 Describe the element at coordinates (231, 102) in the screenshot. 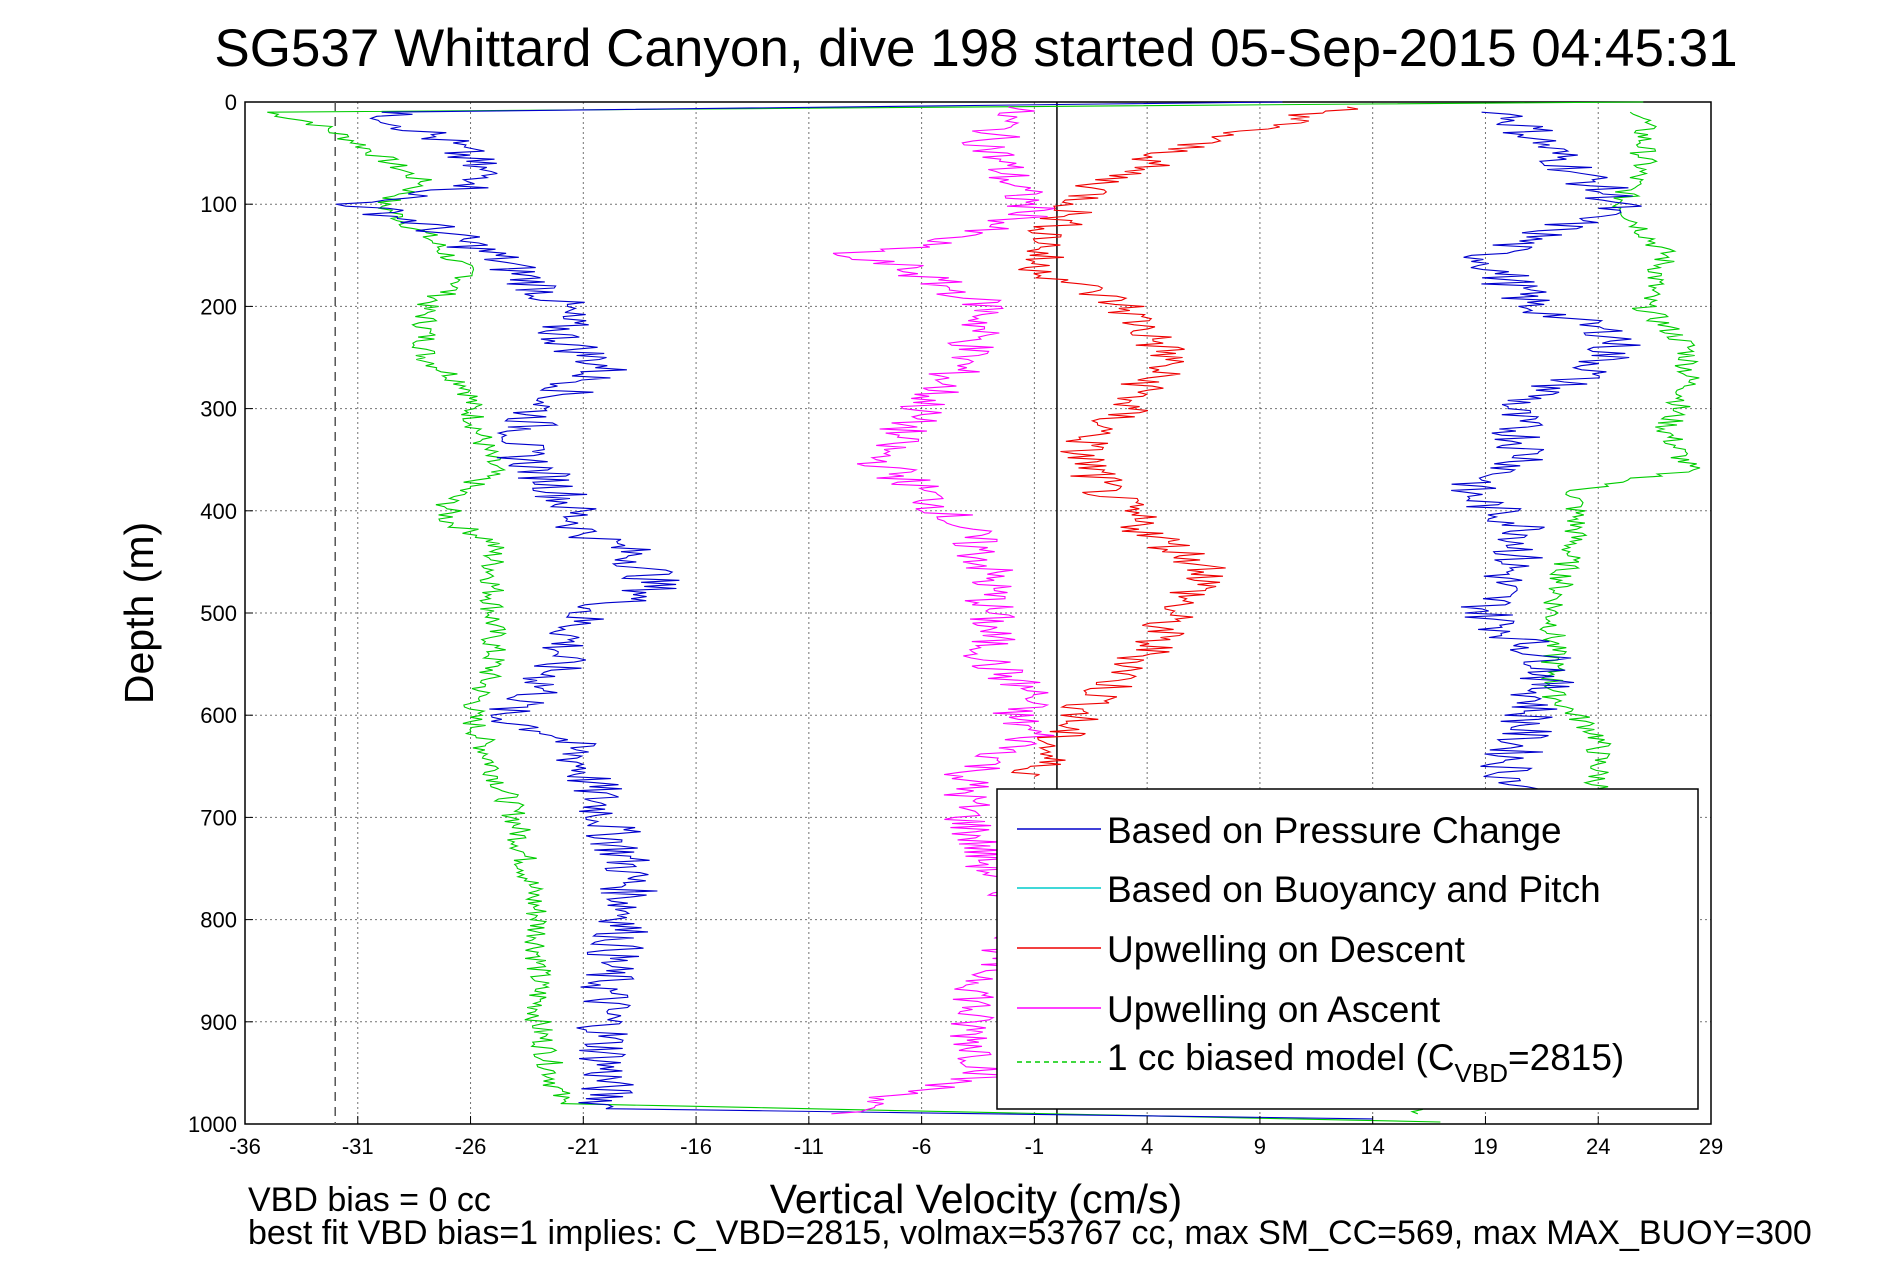

I see `y-tick-label: 0` at that location.